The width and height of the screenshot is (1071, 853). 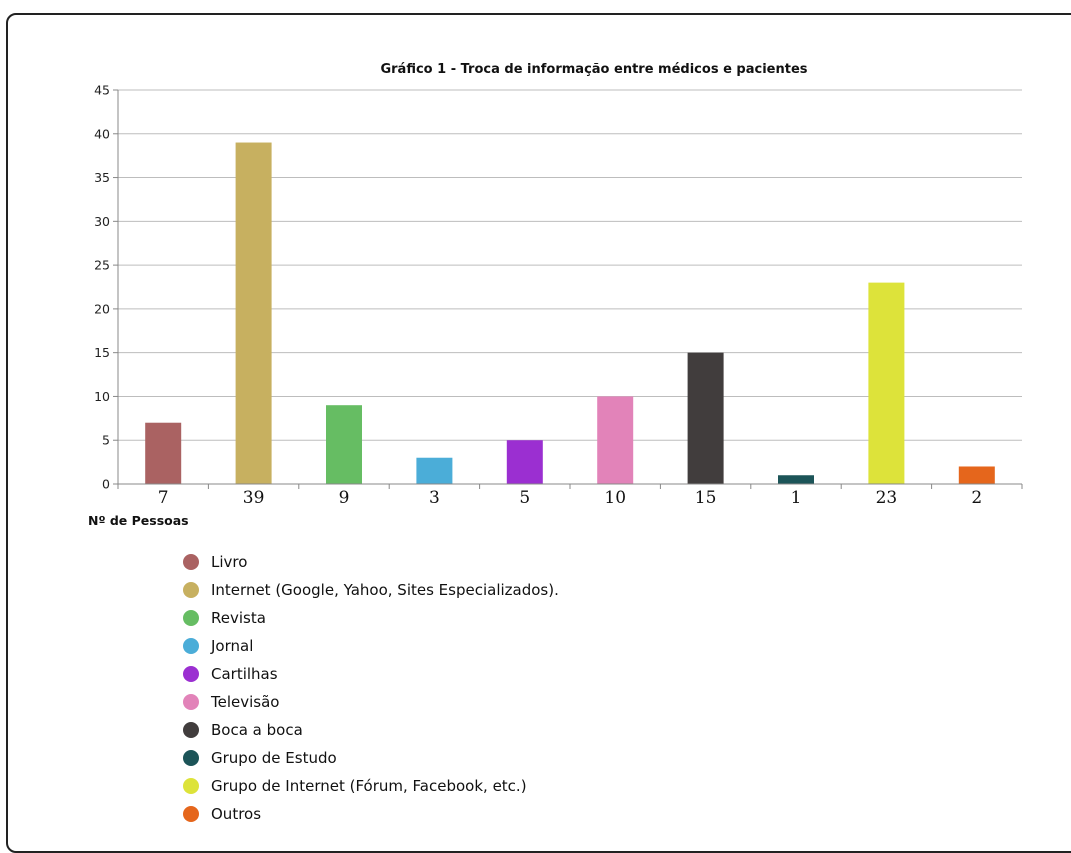 I want to click on legend-label: Outros, so click(x=236, y=814).